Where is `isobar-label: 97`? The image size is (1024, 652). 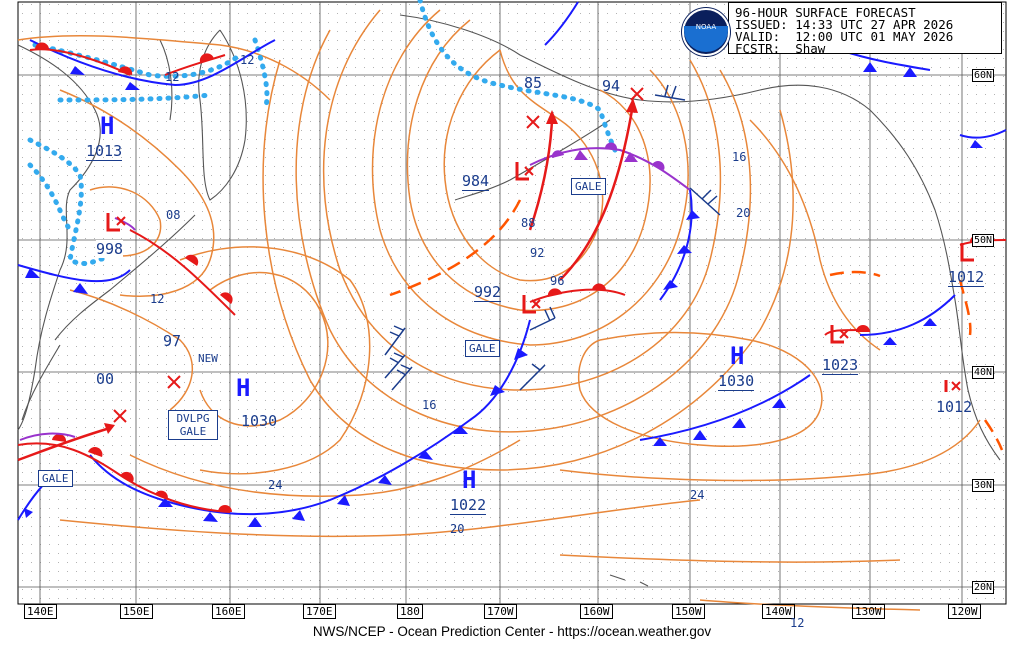
isobar-label: 97 is located at coordinates (172, 341).